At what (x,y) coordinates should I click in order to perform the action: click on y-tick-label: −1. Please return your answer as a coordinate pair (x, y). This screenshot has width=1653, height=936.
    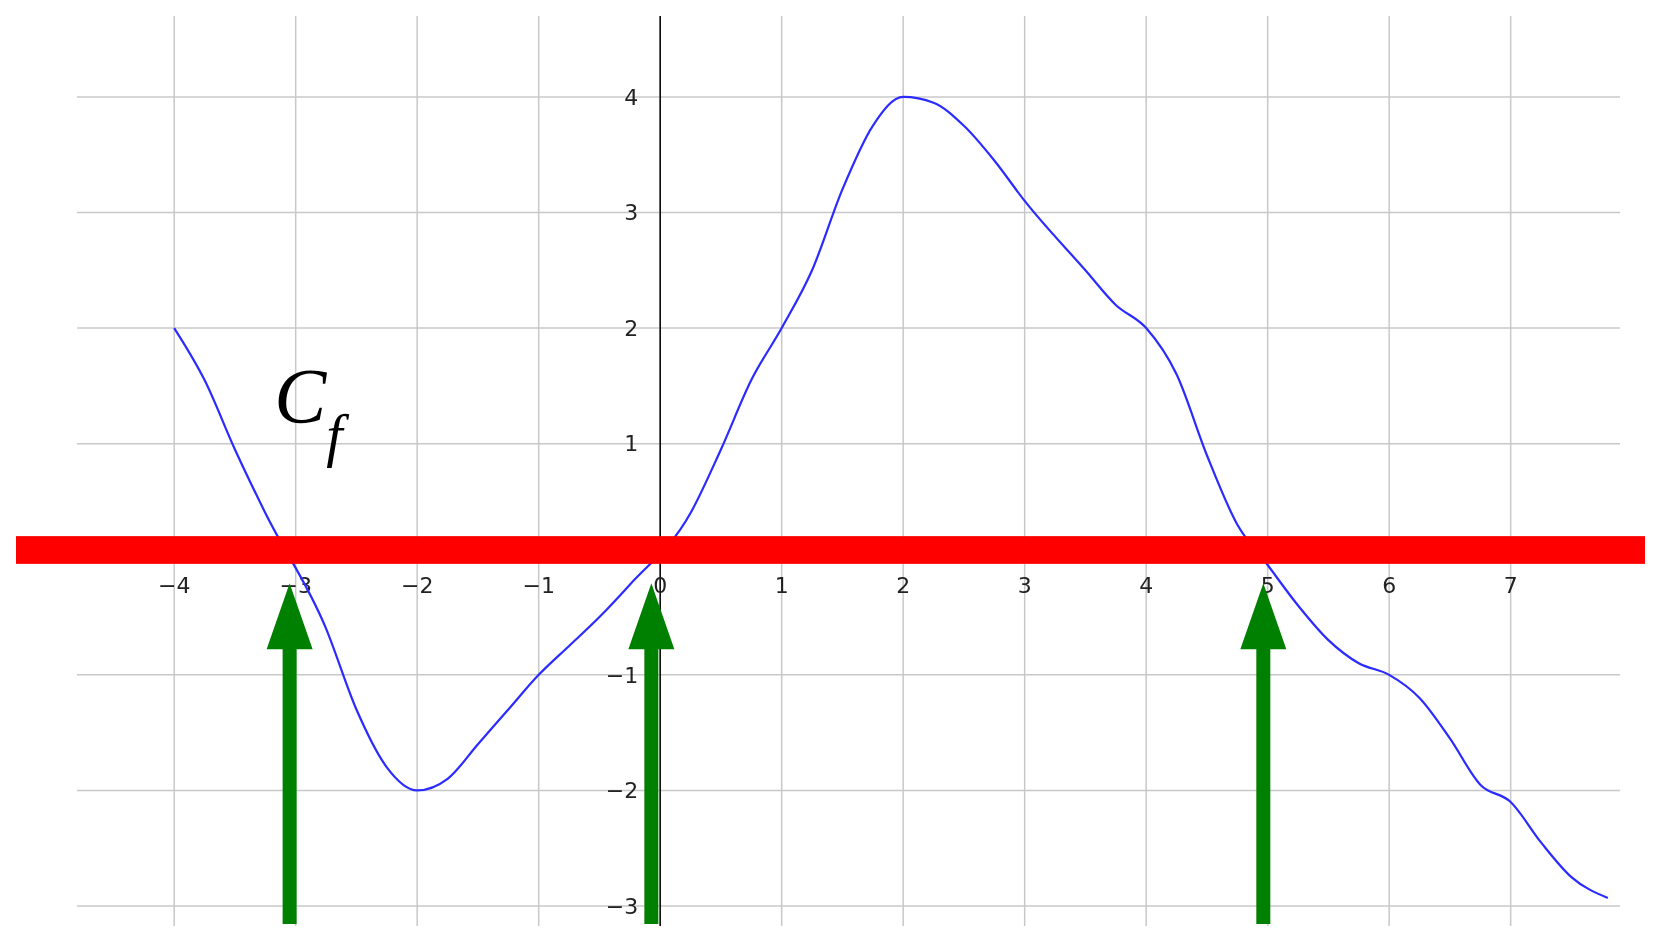
    Looking at the image, I should click on (622, 675).